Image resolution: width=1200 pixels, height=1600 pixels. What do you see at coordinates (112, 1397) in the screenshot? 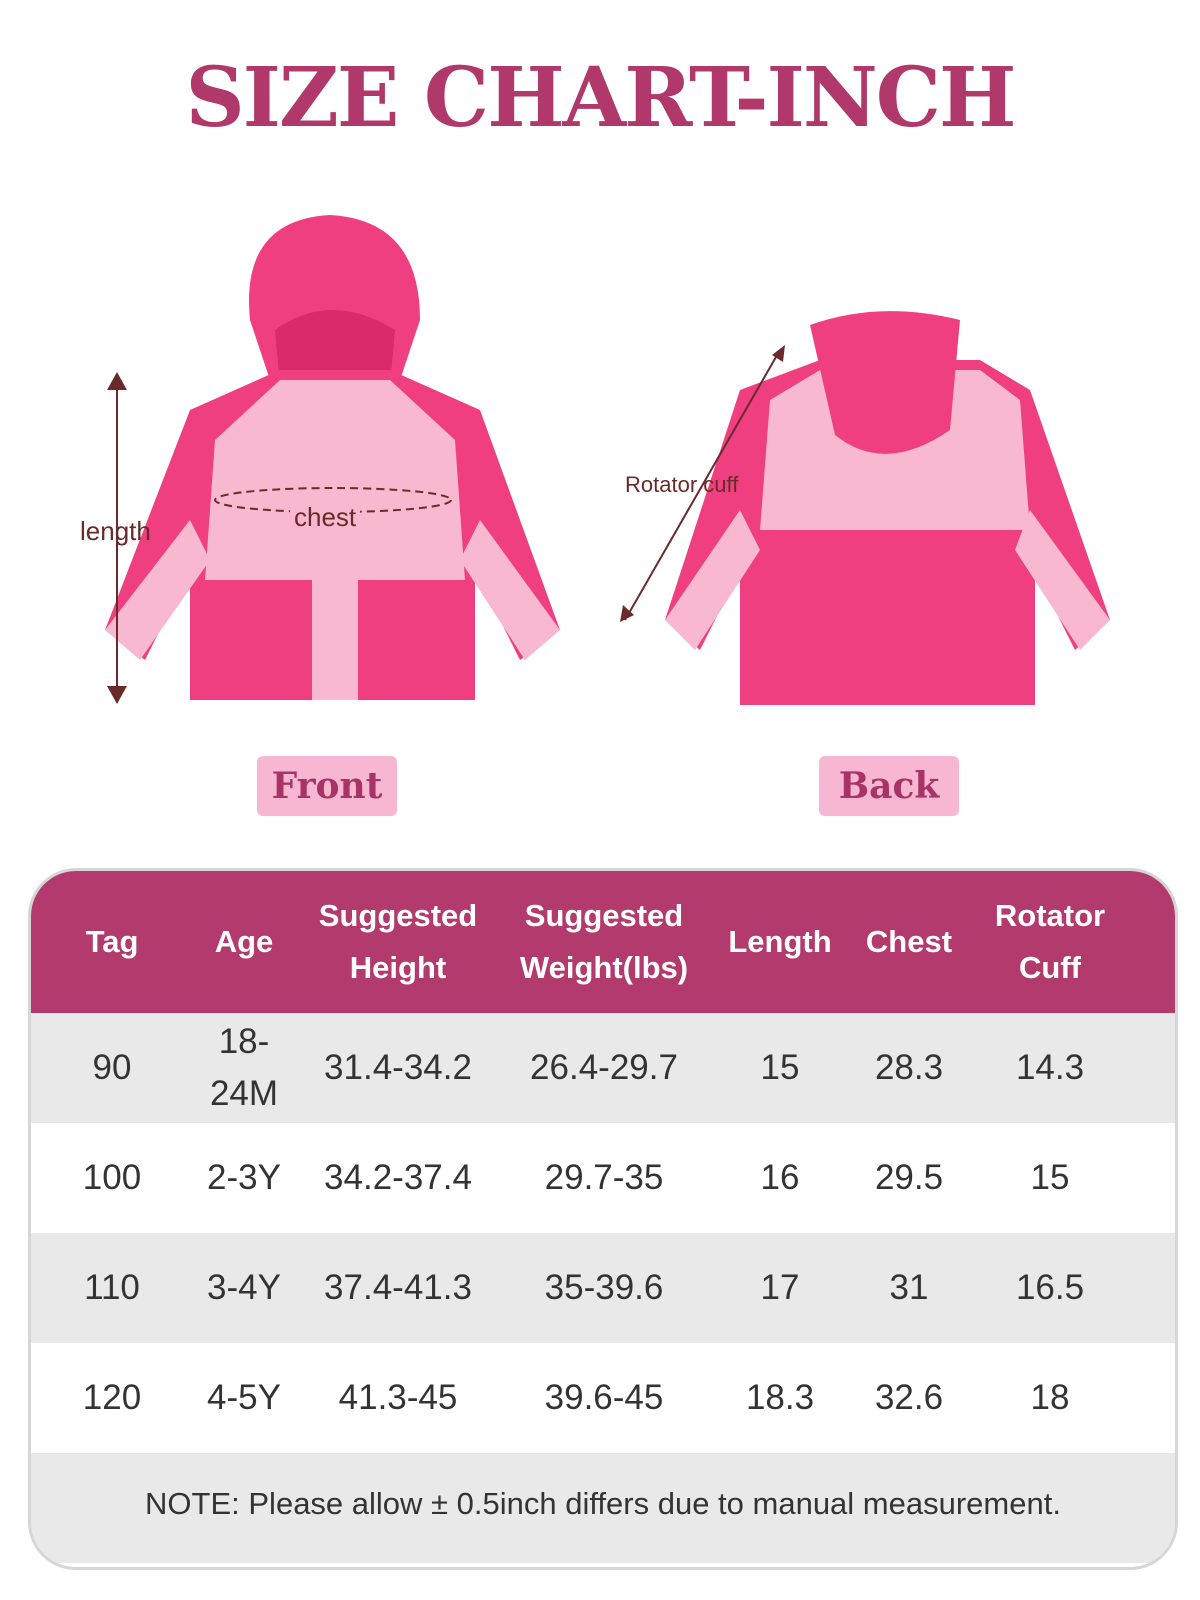
I see `table-cell: 120` at bounding box center [112, 1397].